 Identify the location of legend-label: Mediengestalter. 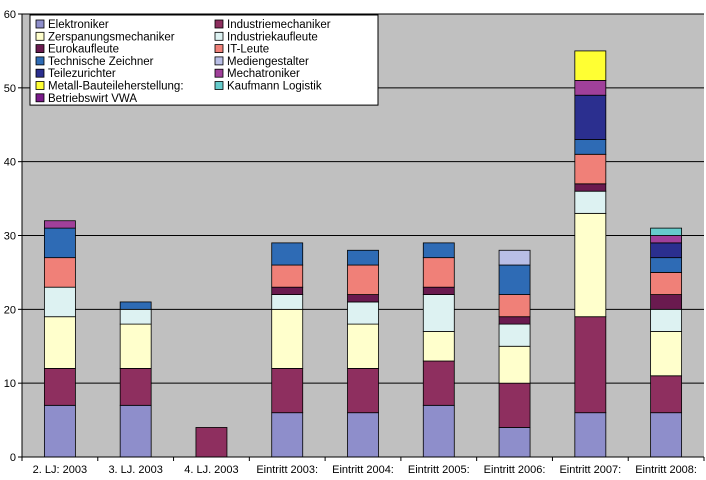
(268, 62).